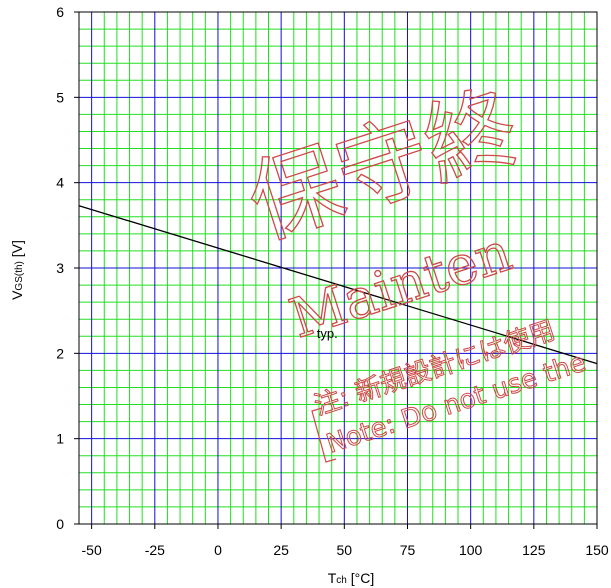 Image resolution: width=611 pixels, height=588 pixels. Describe the element at coordinates (218, 550) in the screenshot. I see `x-tick-label: 0` at that location.